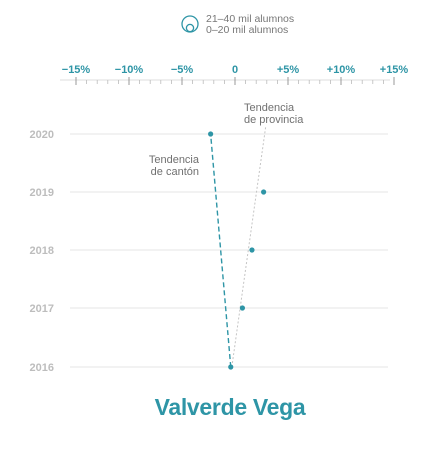  What do you see at coordinates (220, 250) in the screenshot?
I see `trend-line-canton` at bounding box center [220, 250].